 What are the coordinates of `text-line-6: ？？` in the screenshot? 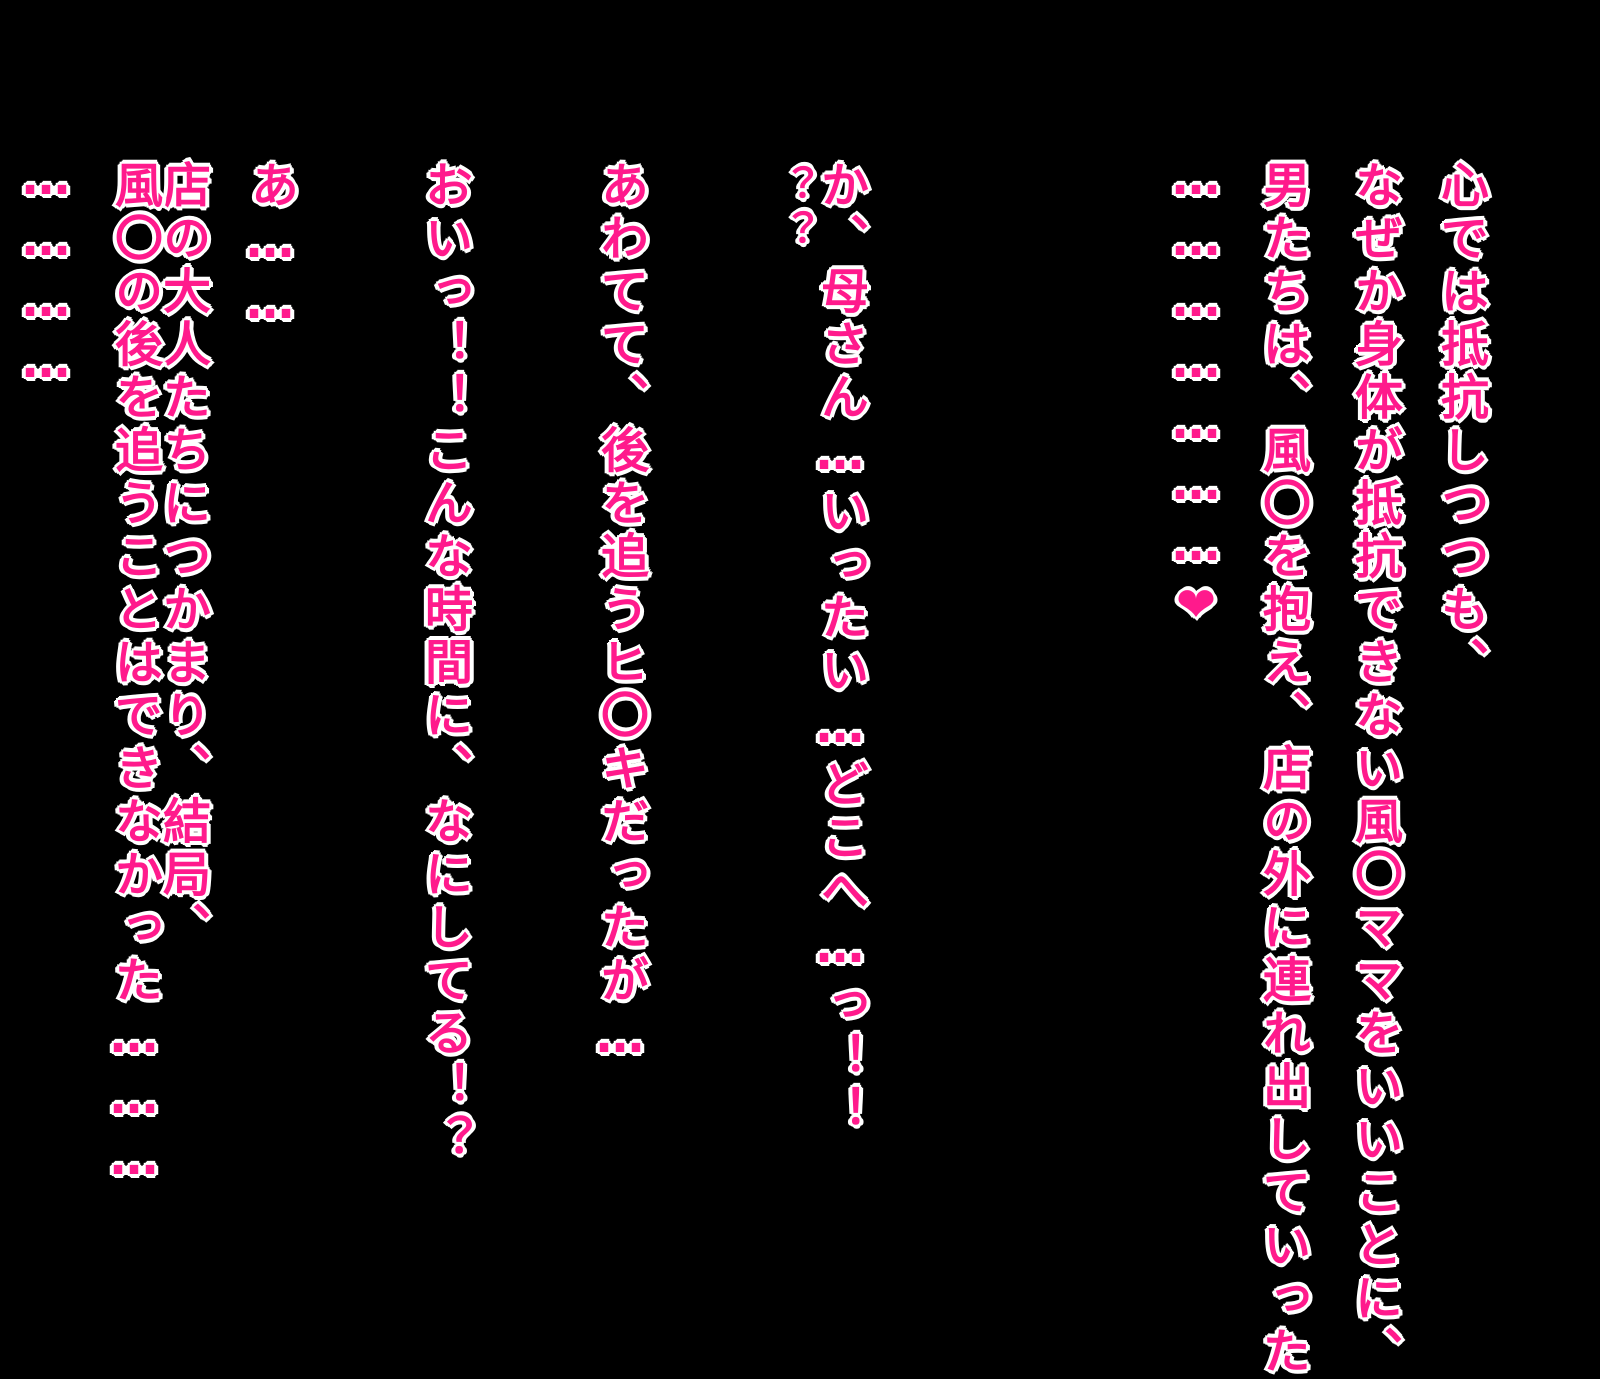 It's located at (790, 210).